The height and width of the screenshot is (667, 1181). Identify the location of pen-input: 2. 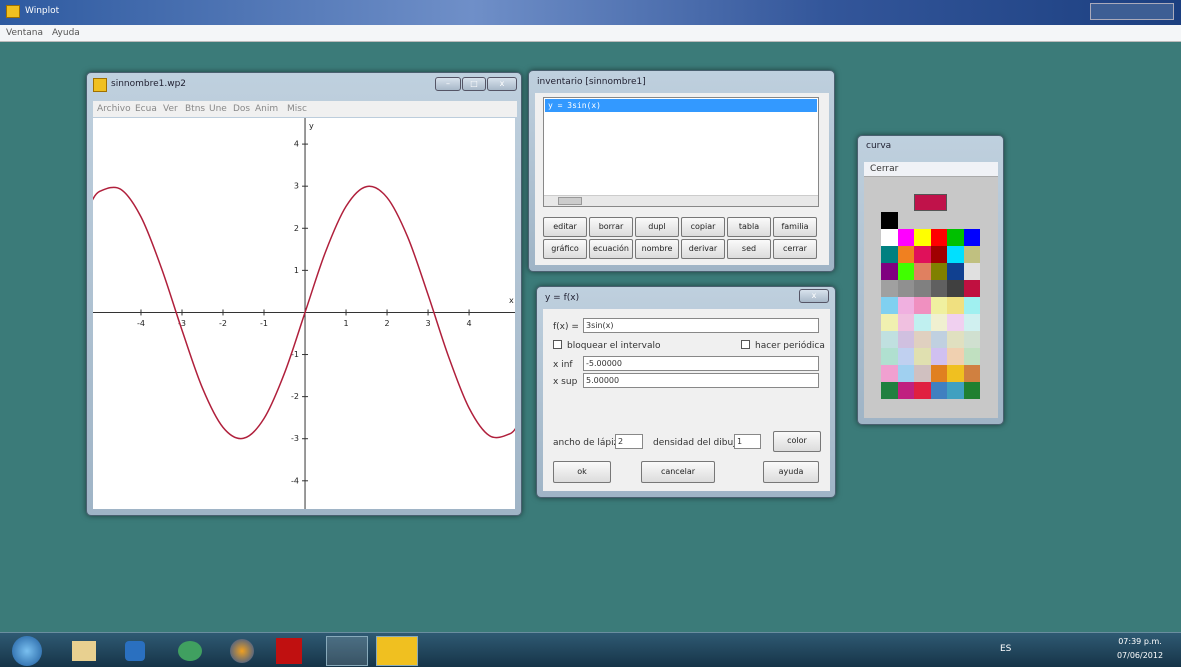
(629, 441).